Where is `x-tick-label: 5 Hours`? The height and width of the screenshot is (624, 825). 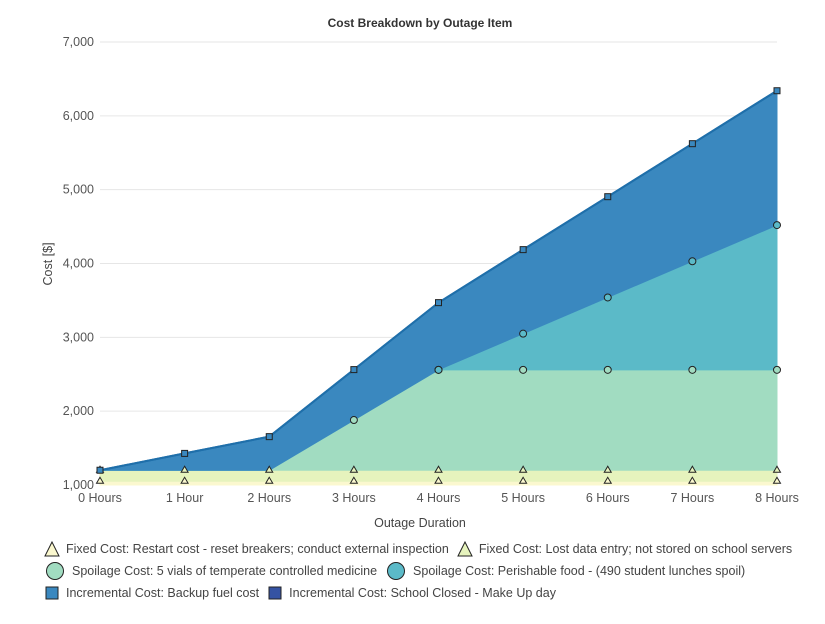
x-tick-label: 5 Hours is located at coordinates (523, 498).